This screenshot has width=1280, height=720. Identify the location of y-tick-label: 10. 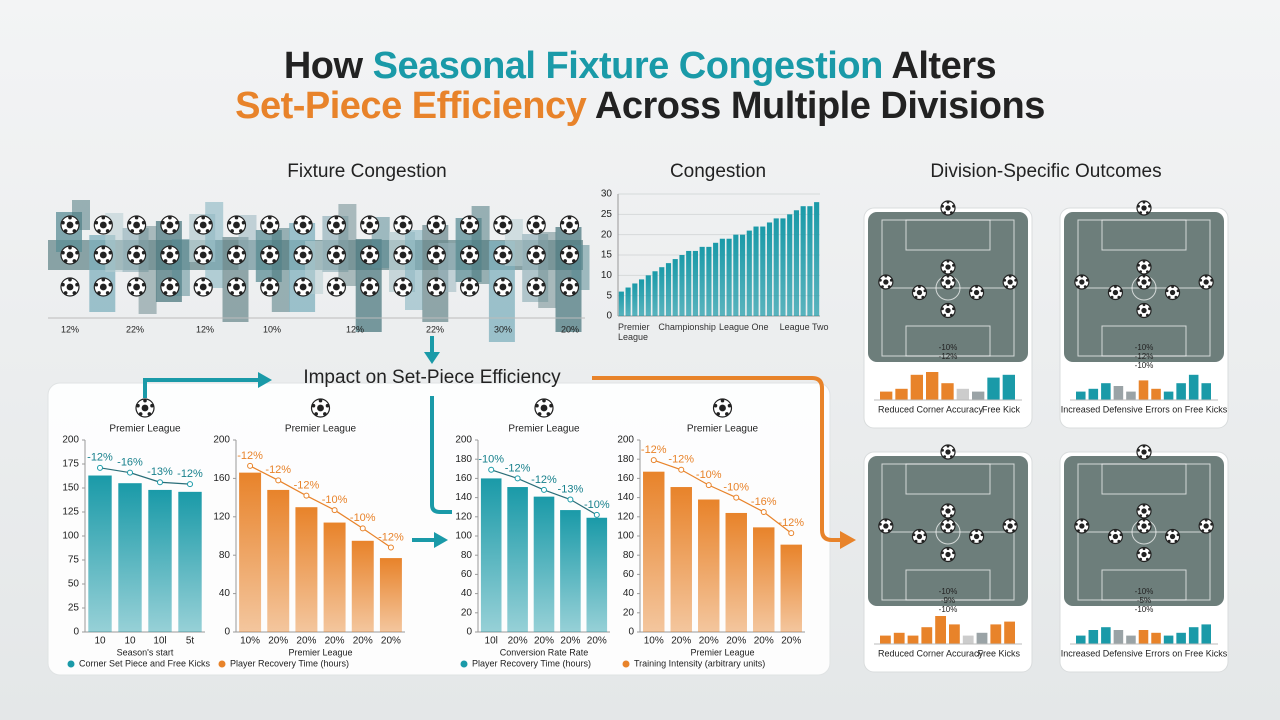
(607, 275).